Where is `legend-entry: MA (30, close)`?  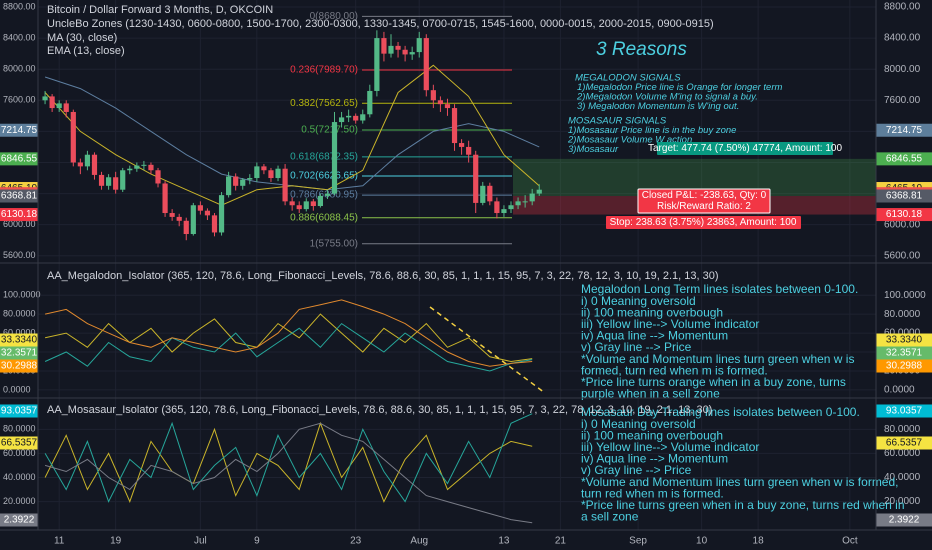
legend-entry: MA (30, close) is located at coordinates (82, 38).